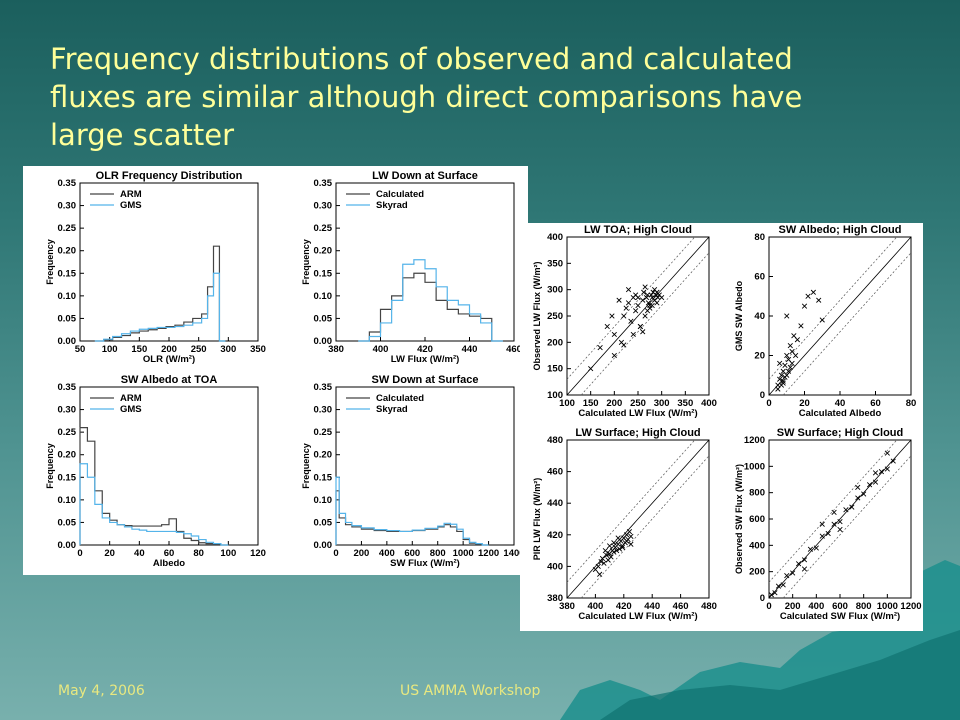 The image size is (960, 720). I want to click on y-tick-label: 0.15, so click(323, 273).